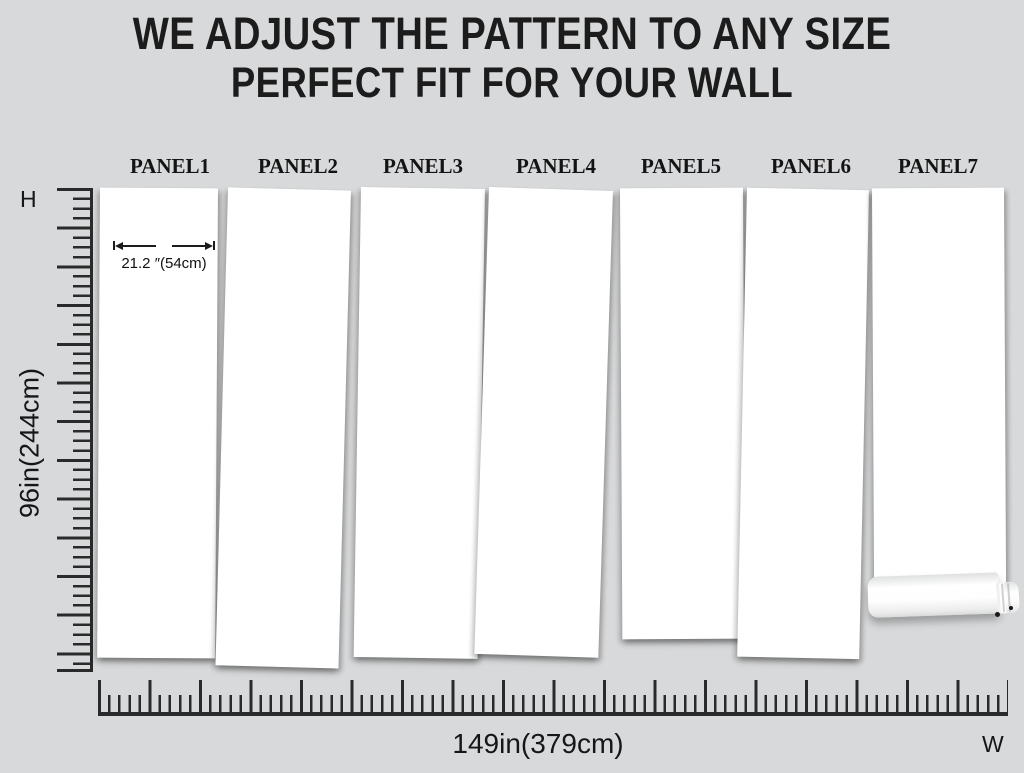 The height and width of the screenshot is (773, 1024). What do you see at coordinates (512, 33) in the screenshot?
I see `title-line-1: WE ADJUST THE PATTERN TO ANY SIZE` at bounding box center [512, 33].